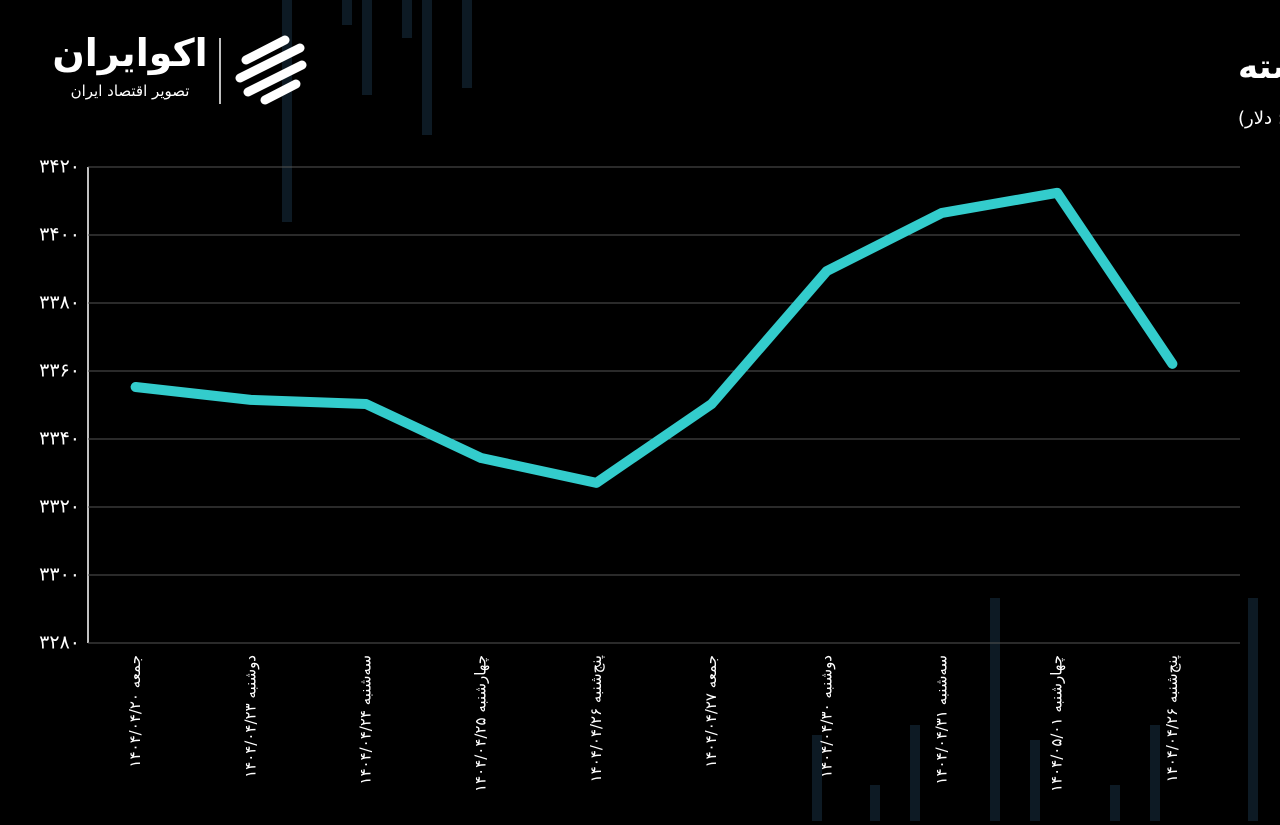 Image resolution: width=1280 pixels, height=825 pixels. What do you see at coordinates (942, 720) in the screenshot?
I see `x-tick-label: سه‌شنبه ۱۴۰۴/۰۴/۳۱` at bounding box center [942, 720].